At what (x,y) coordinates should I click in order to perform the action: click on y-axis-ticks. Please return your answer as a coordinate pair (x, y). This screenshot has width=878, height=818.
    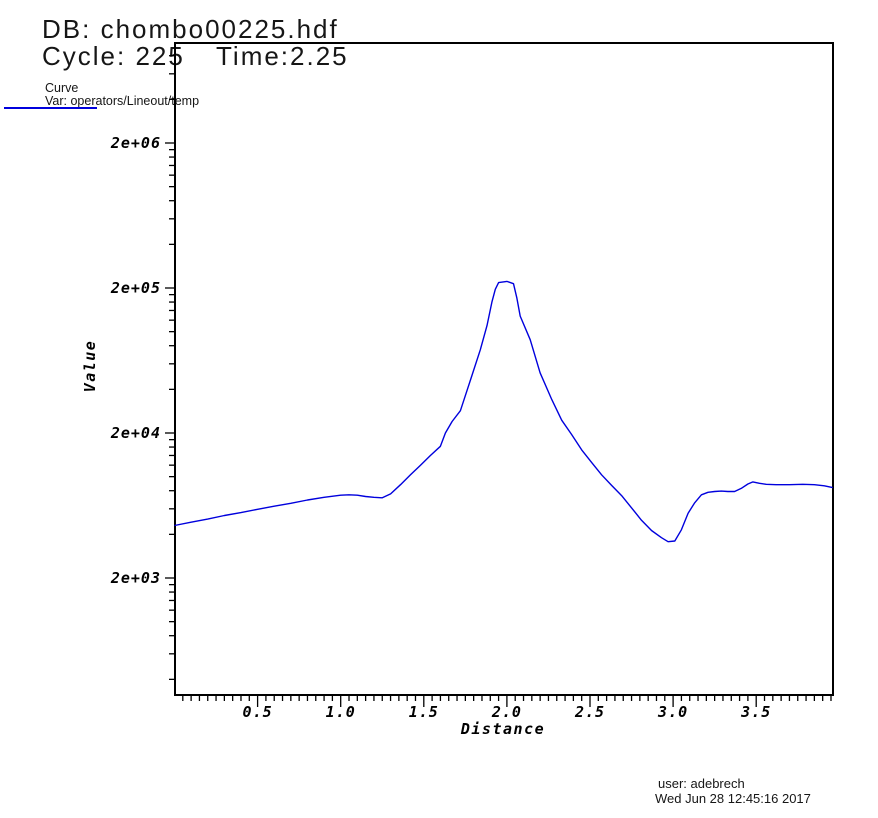
    Looking at the image, I should click on (169, 368).